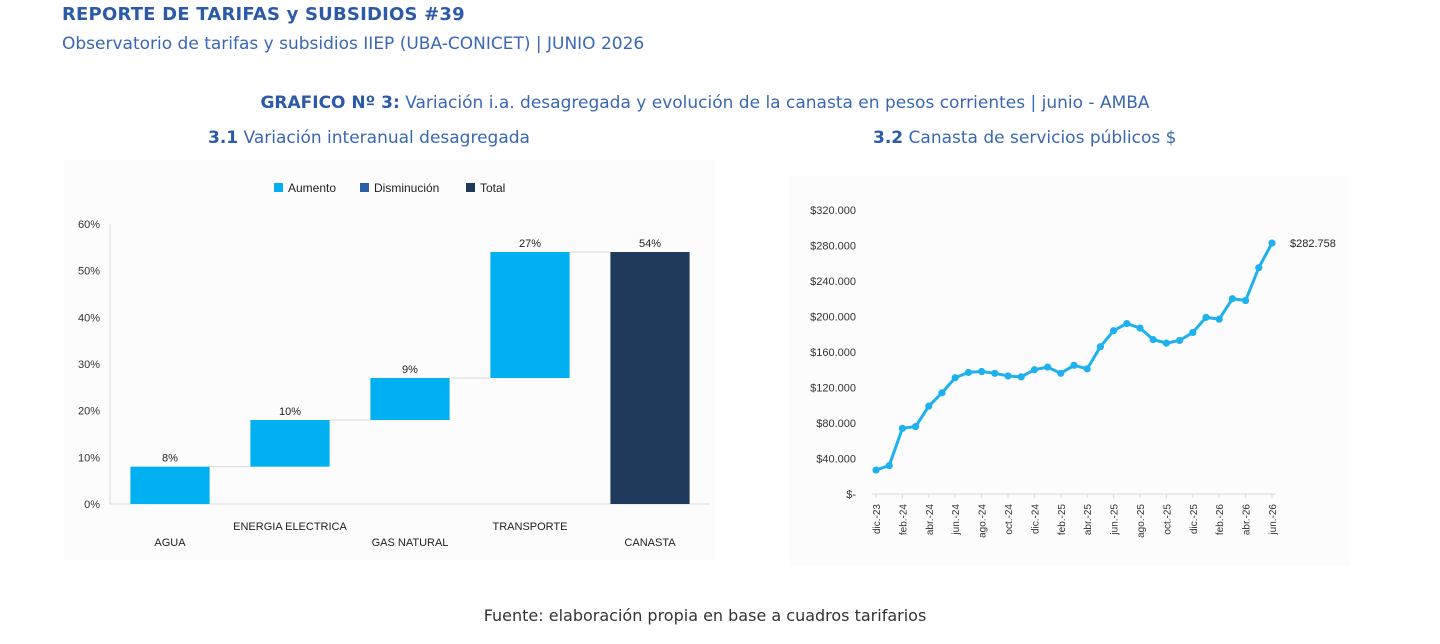 The height and width of the screenshot is (644, 1440). Describe the element at coordinates (406, 188) in the screenshot. I see `legend-label: Disminución` at that location.